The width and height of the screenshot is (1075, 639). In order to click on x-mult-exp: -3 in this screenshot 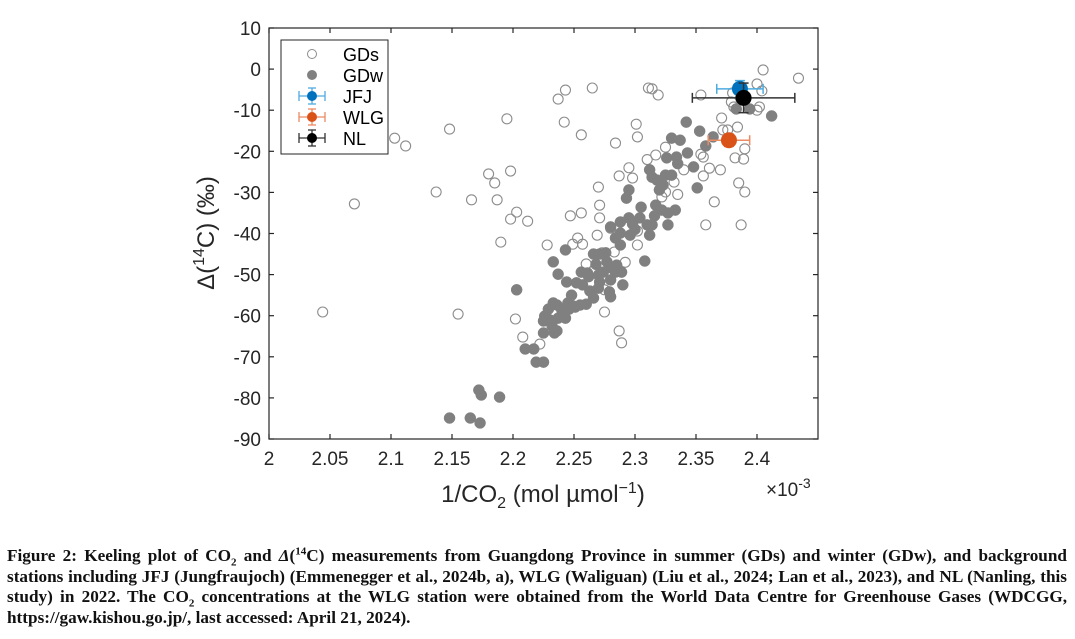, I will do `click(804, 483)`.